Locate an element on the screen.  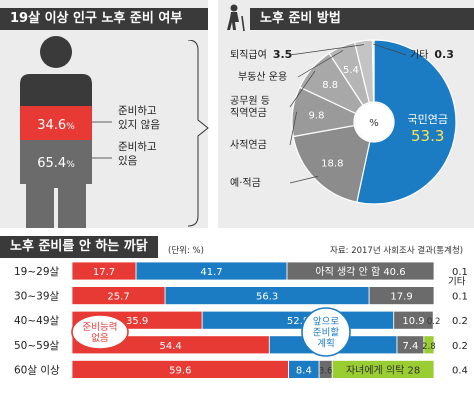
bar-value: 아직 생각 안 함 40.6 is located at coordinates (360, 272).